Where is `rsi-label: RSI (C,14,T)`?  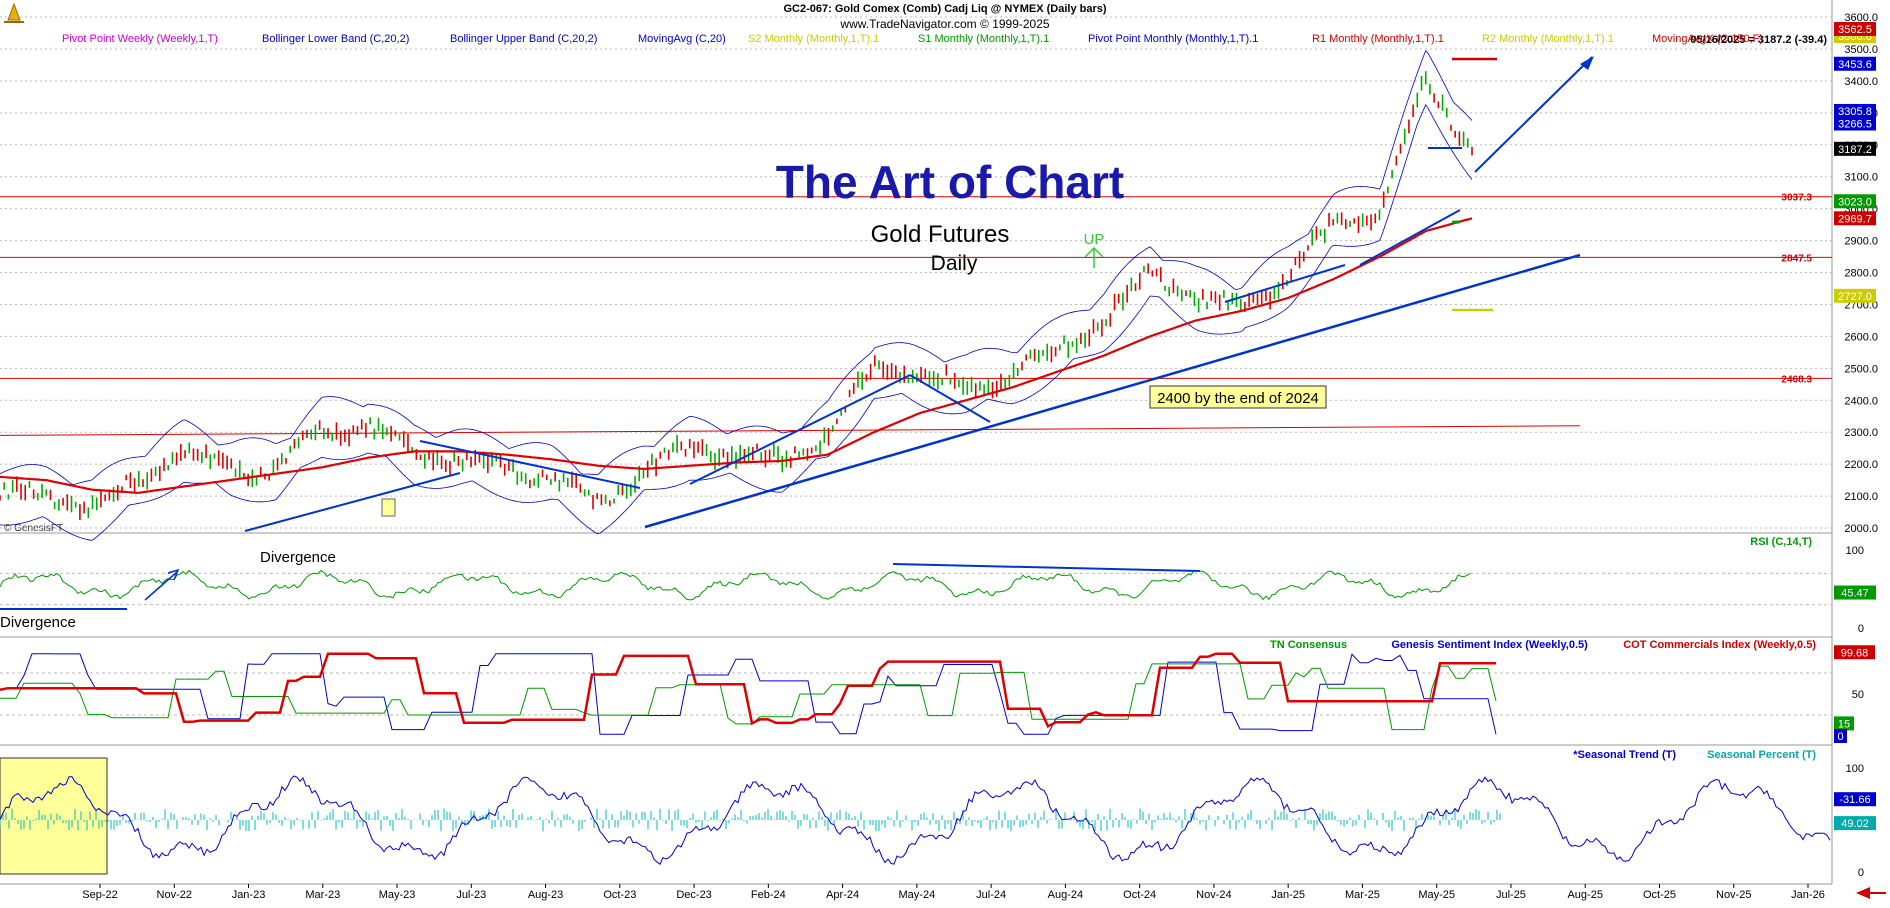 rsi-label: RSI (C,14,T) is located at coordinates (1781, 542).